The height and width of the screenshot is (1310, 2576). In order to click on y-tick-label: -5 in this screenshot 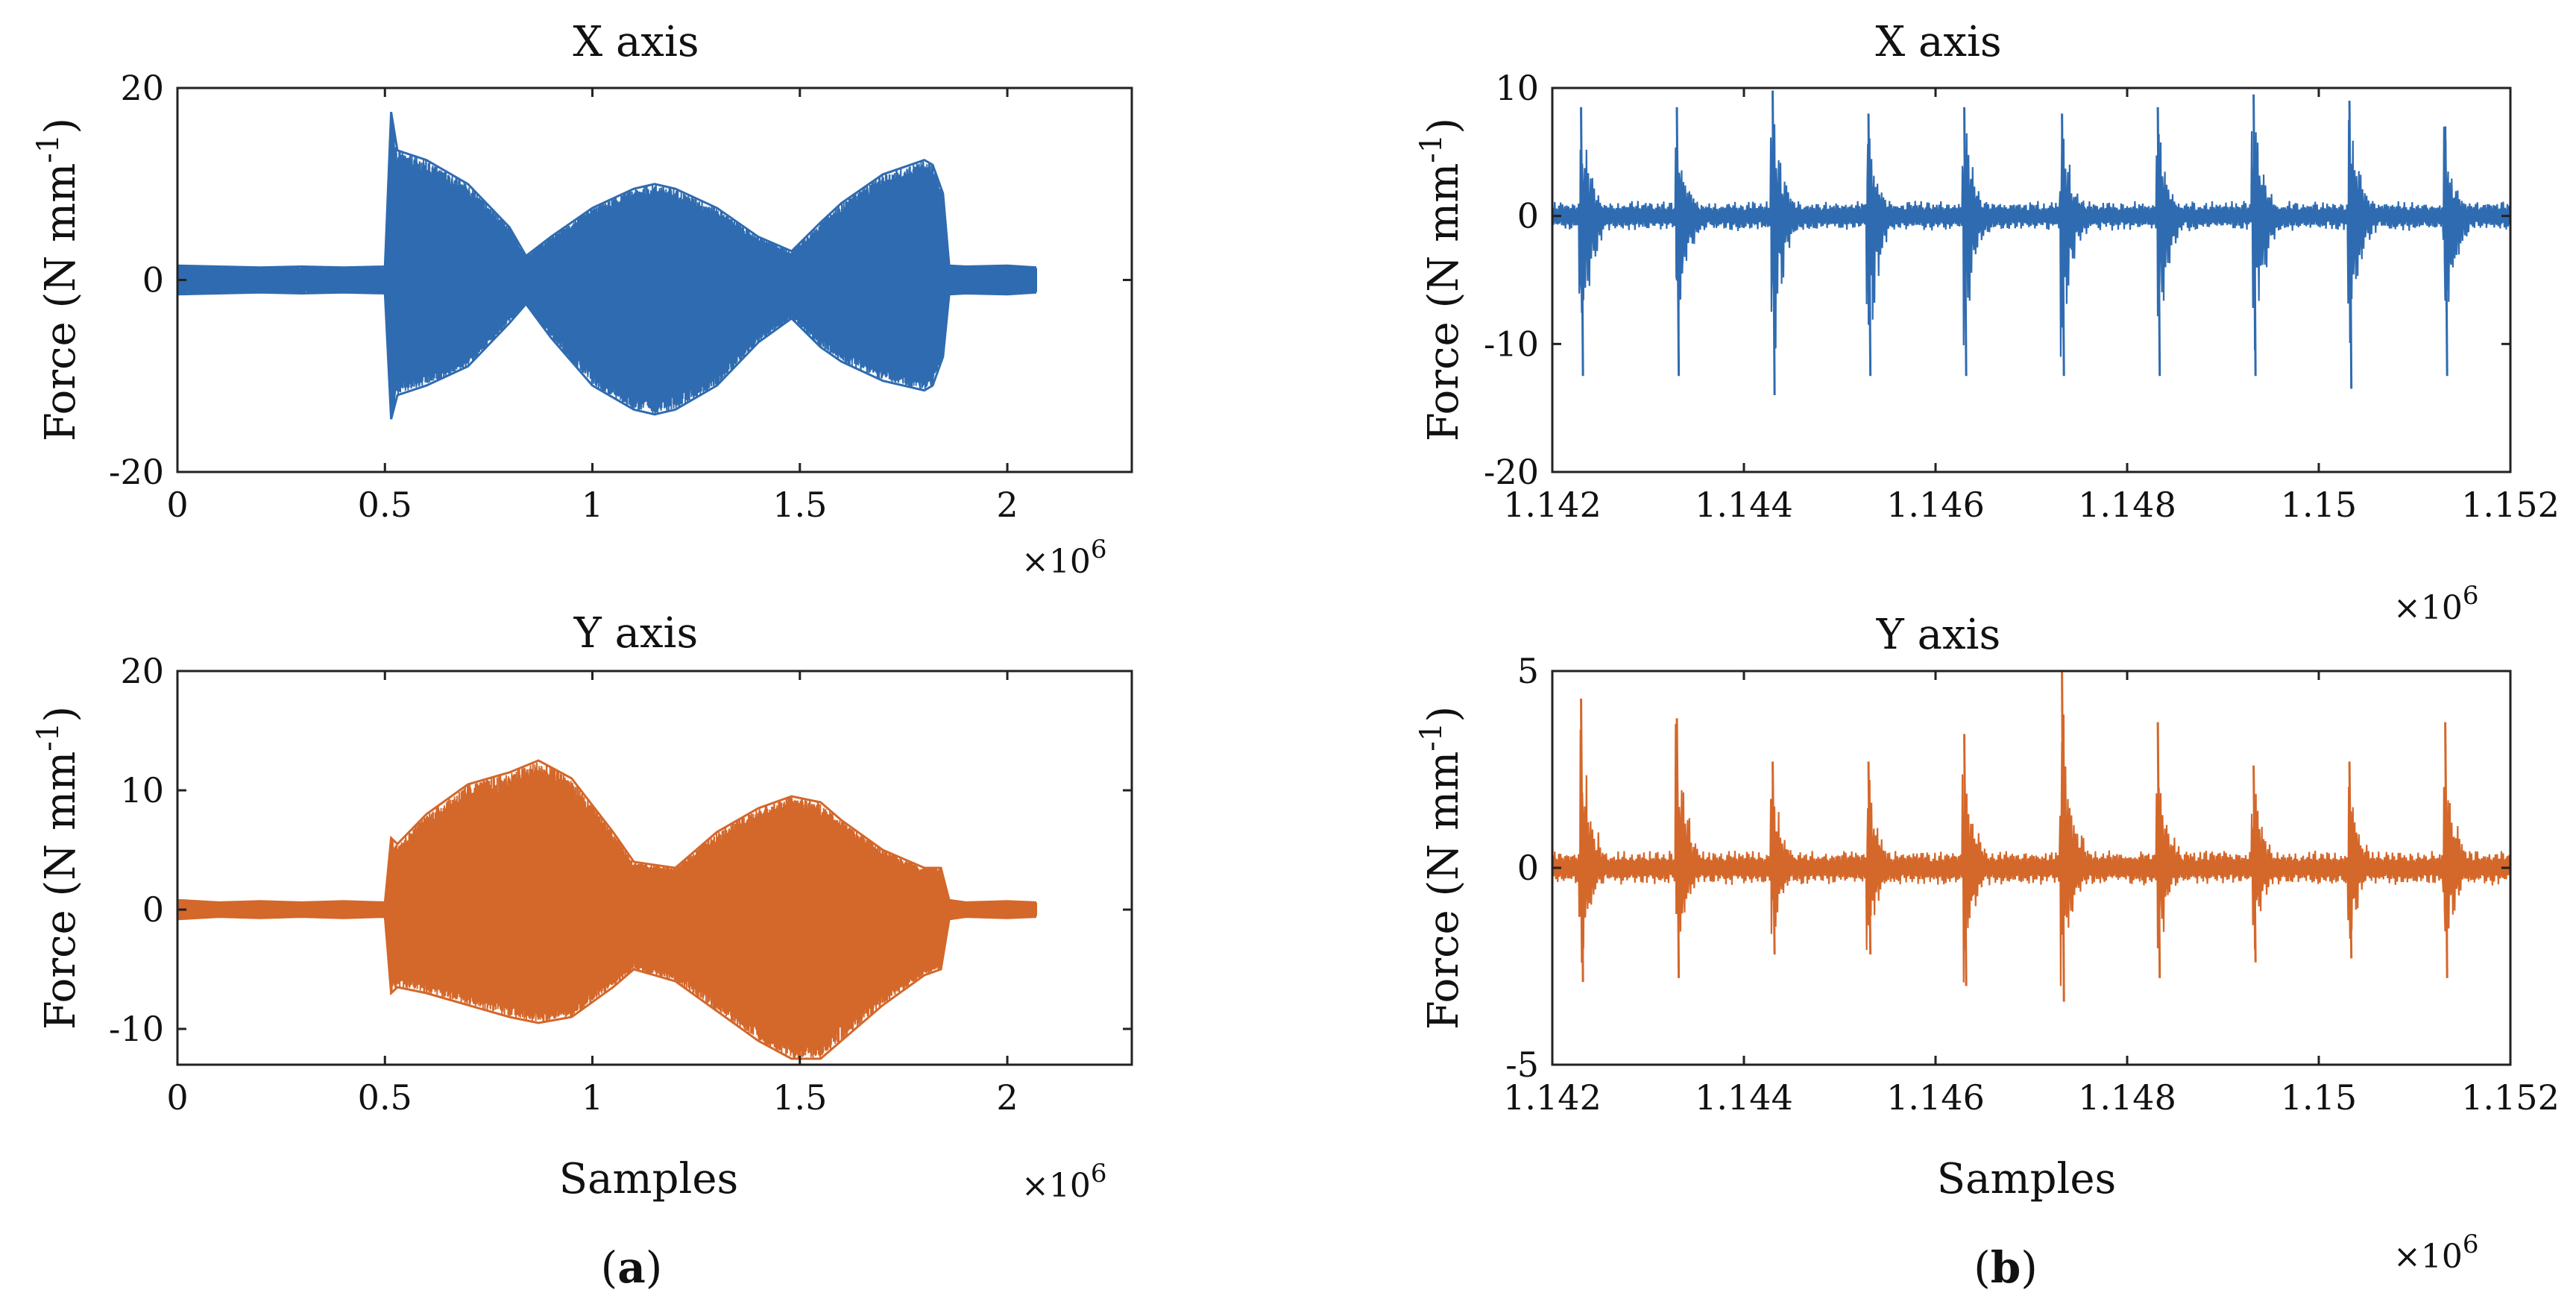, I will do `click(1522, 1065)`.